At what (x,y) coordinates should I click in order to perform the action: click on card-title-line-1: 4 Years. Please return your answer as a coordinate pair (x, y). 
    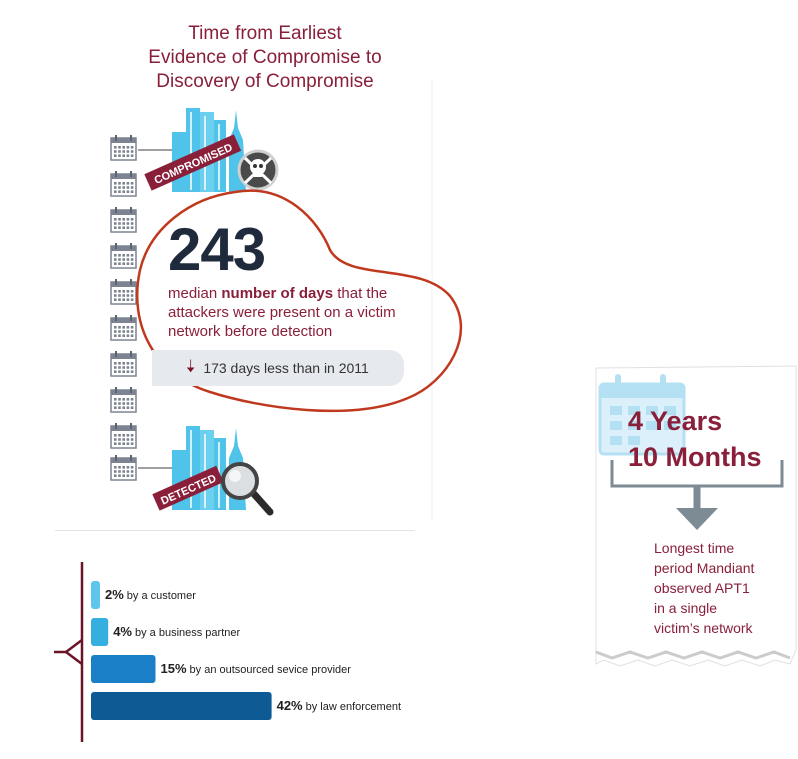
    Looking at the image, I should click on (675, 421).